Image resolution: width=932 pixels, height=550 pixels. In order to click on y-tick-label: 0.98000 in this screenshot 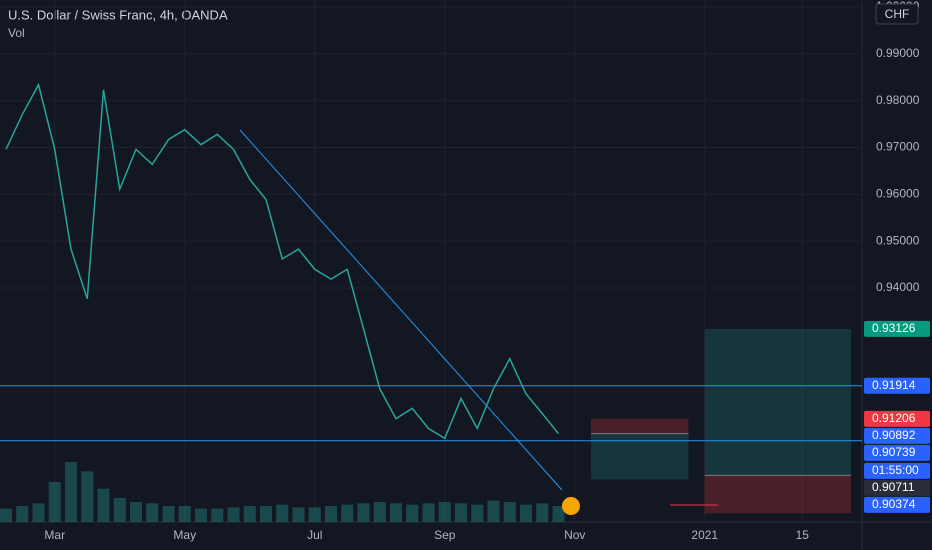, I will do `click(898, 100)`.